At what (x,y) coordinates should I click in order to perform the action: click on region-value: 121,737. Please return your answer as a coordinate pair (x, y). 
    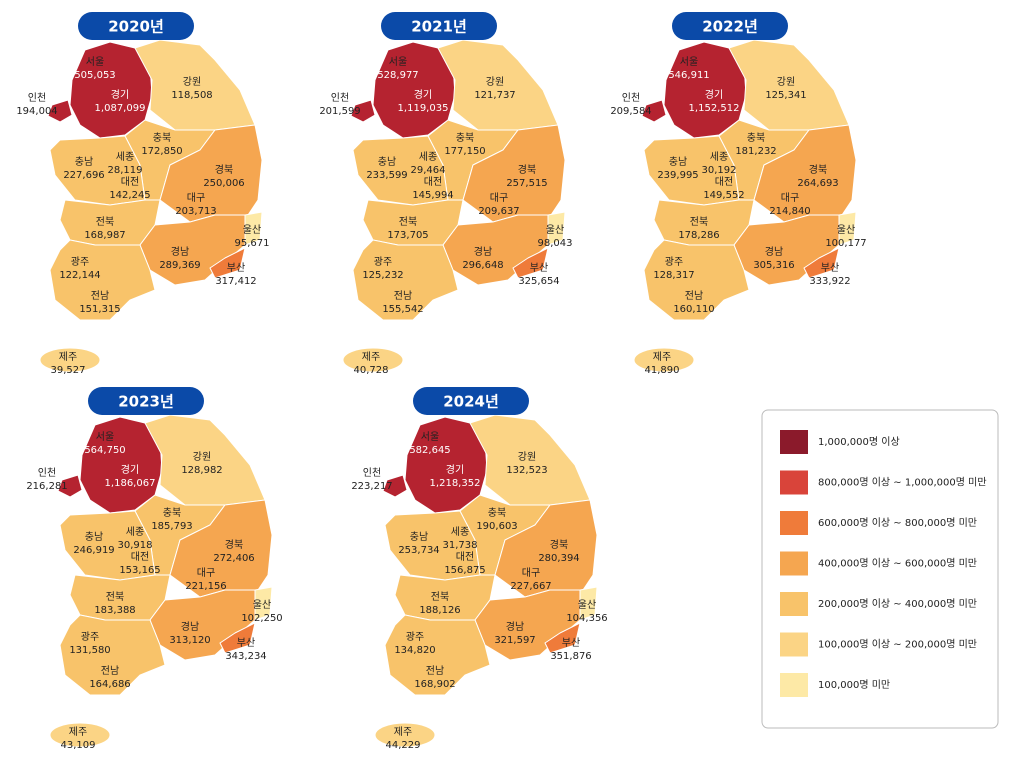
    Looking at the image, I should click on (494, 95).